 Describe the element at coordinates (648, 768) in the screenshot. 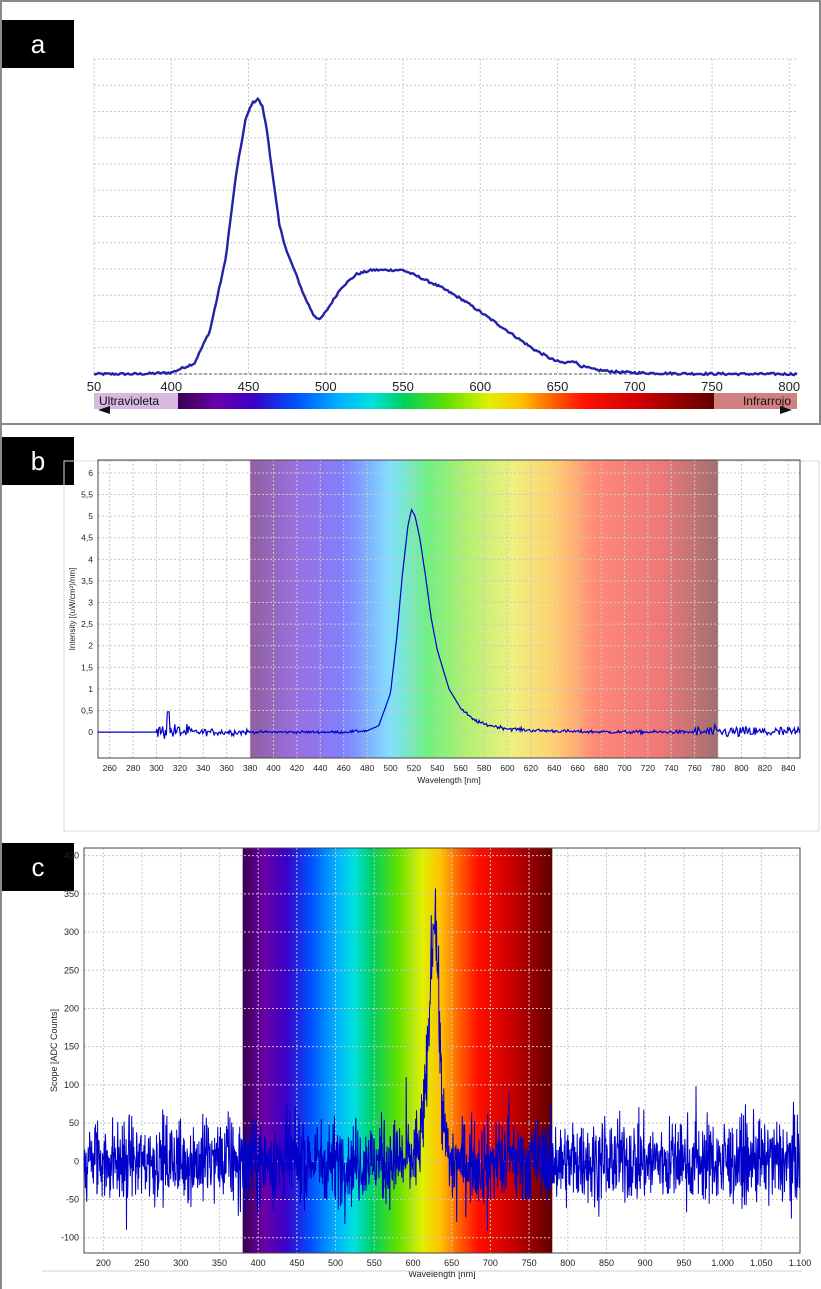

I see `x-tick-label: 720` at that location.